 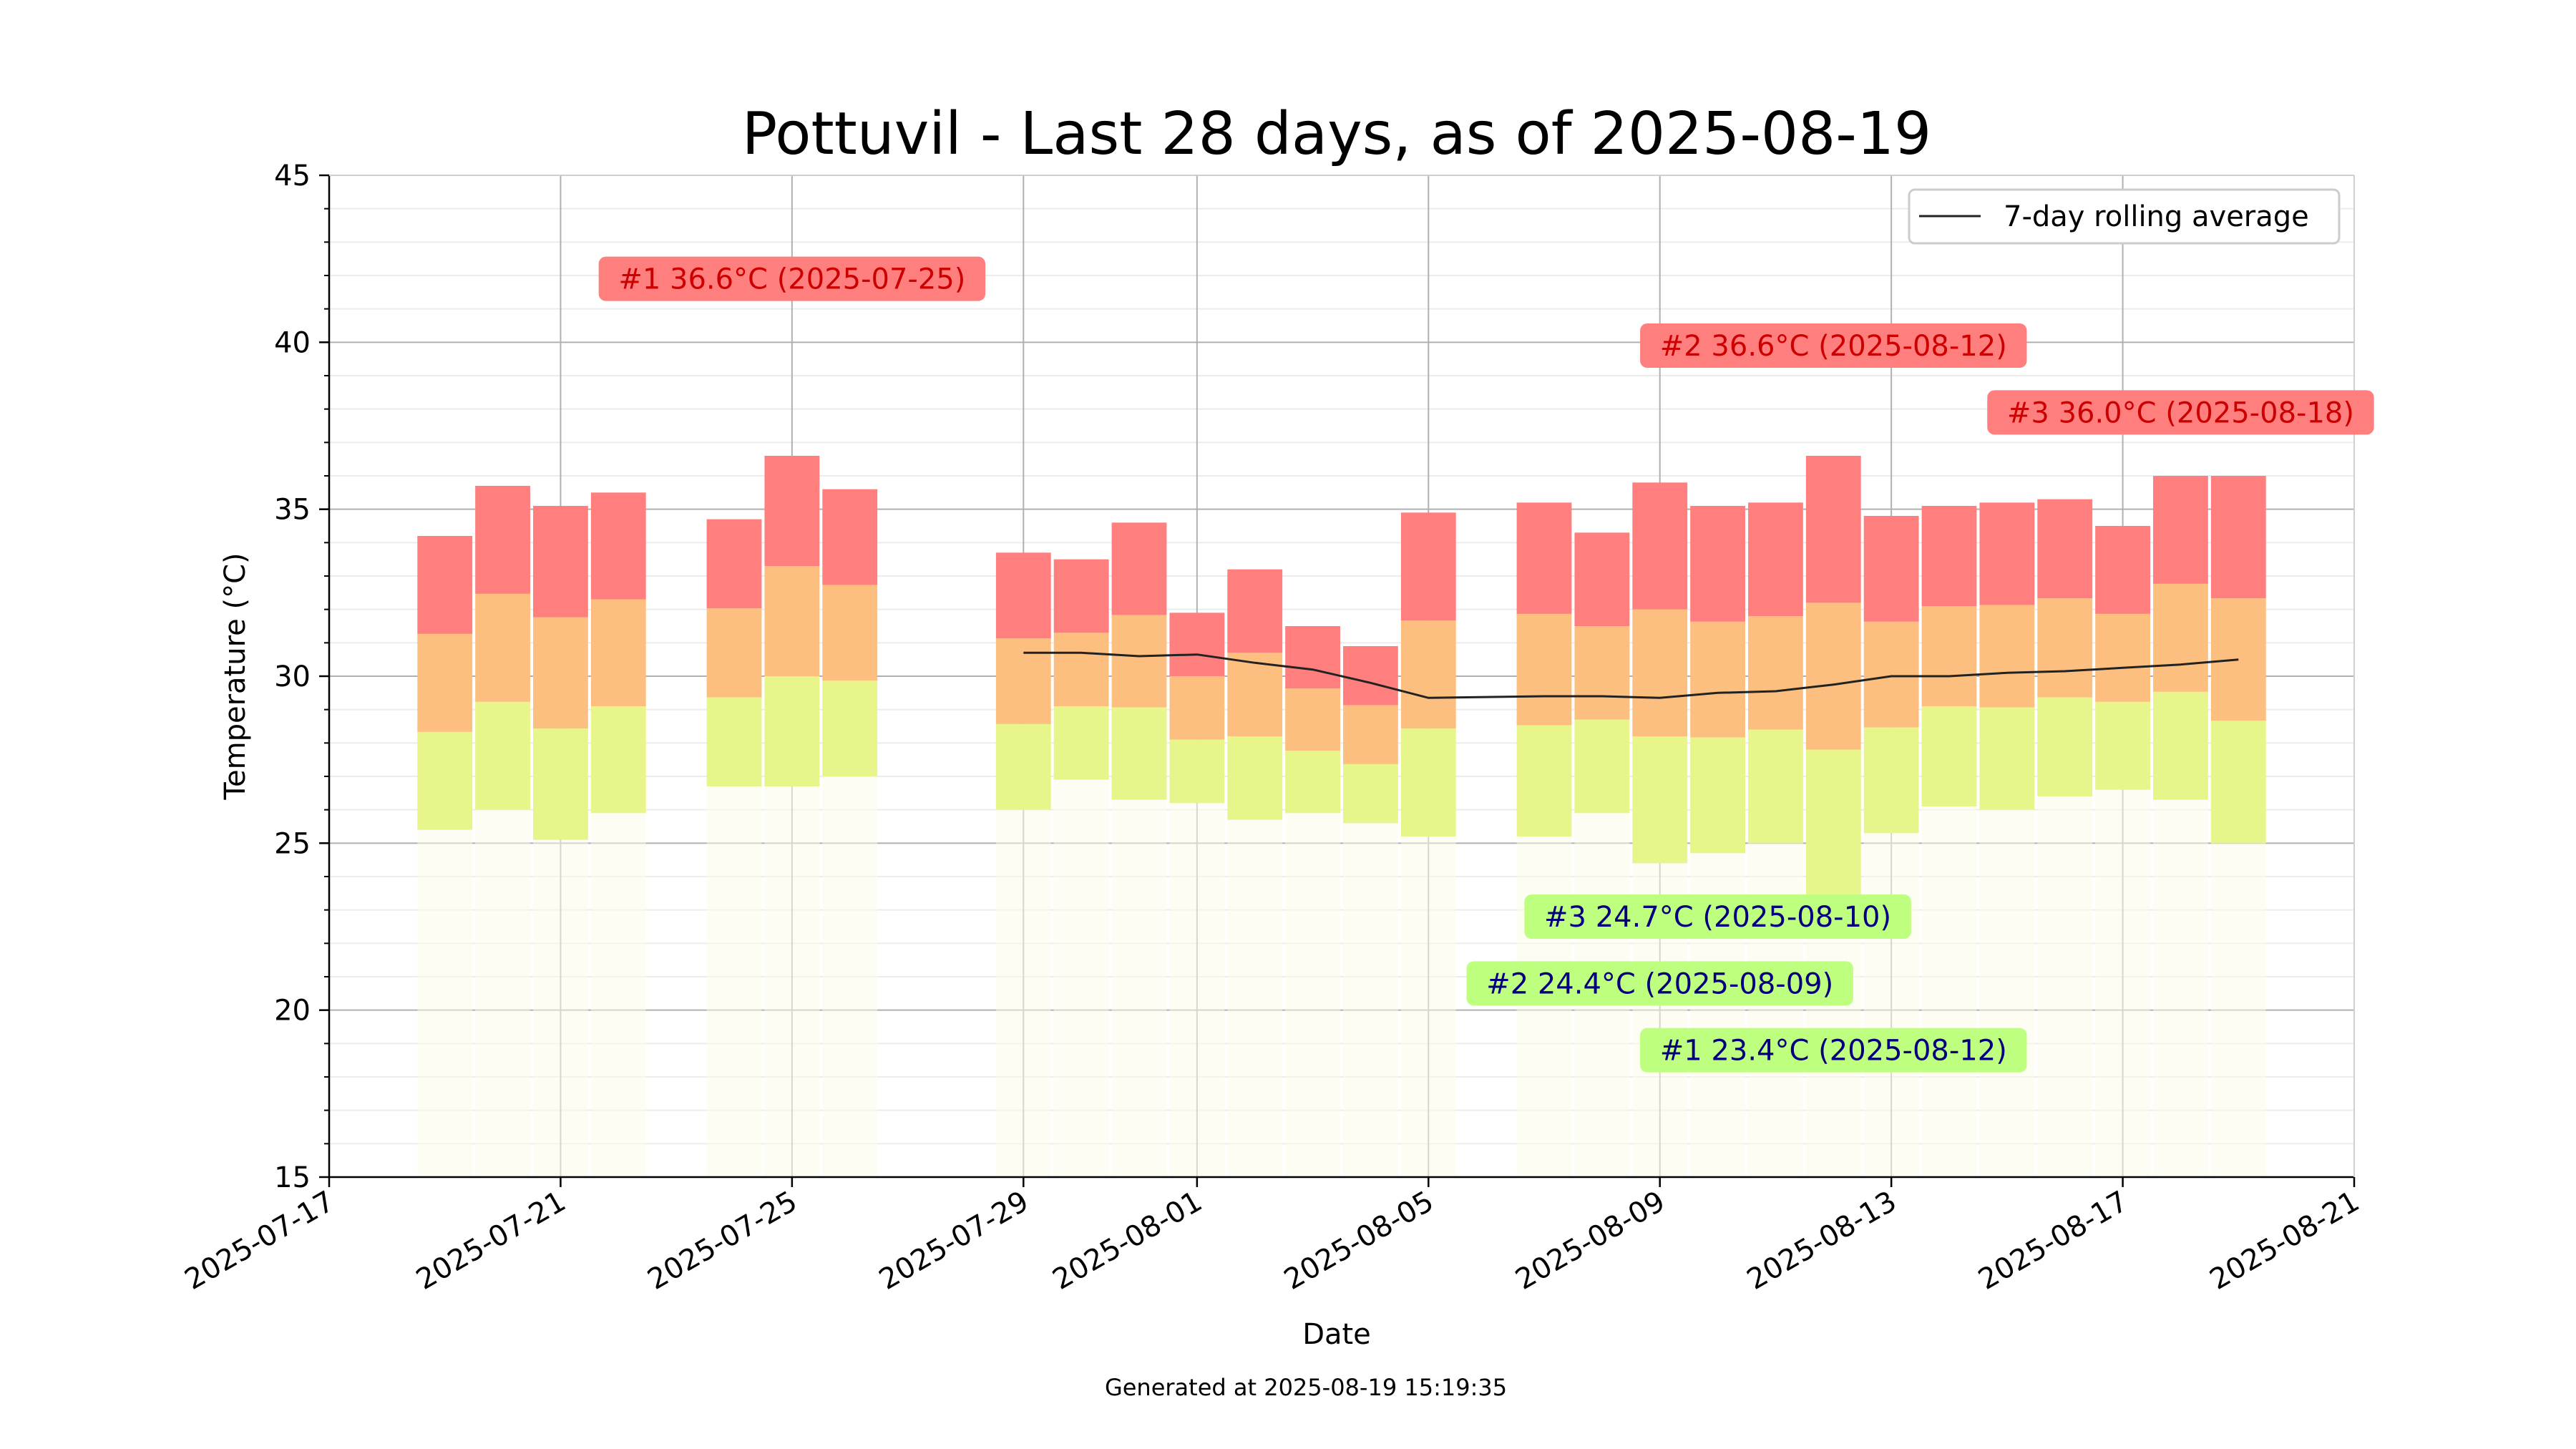 I want to click on x-tick-label: 2025-08-01, so click(x=1128, y=1241).